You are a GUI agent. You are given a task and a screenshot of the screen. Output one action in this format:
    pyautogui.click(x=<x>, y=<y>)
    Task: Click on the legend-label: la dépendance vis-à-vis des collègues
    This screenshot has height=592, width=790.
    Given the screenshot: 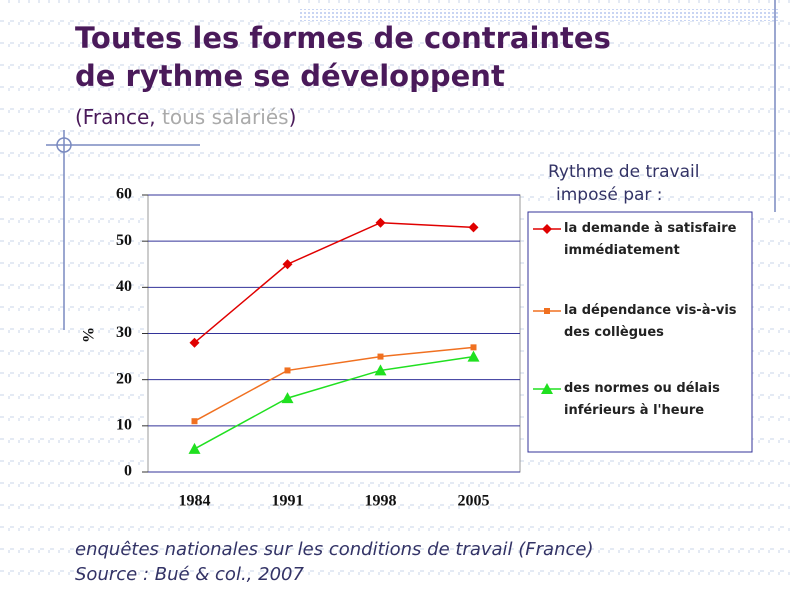 What is the action you would take?
    pyautogui.click(x=650, y=321)
    